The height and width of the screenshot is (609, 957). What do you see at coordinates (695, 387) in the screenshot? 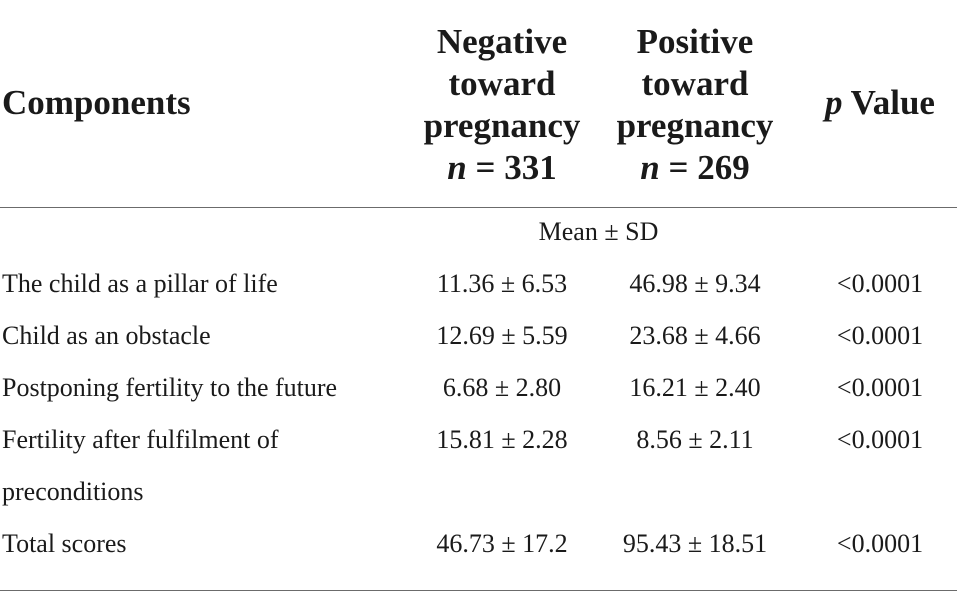
I see `row-positive-value: 16.21 ± 2.40` at bounding box center [695, 387].